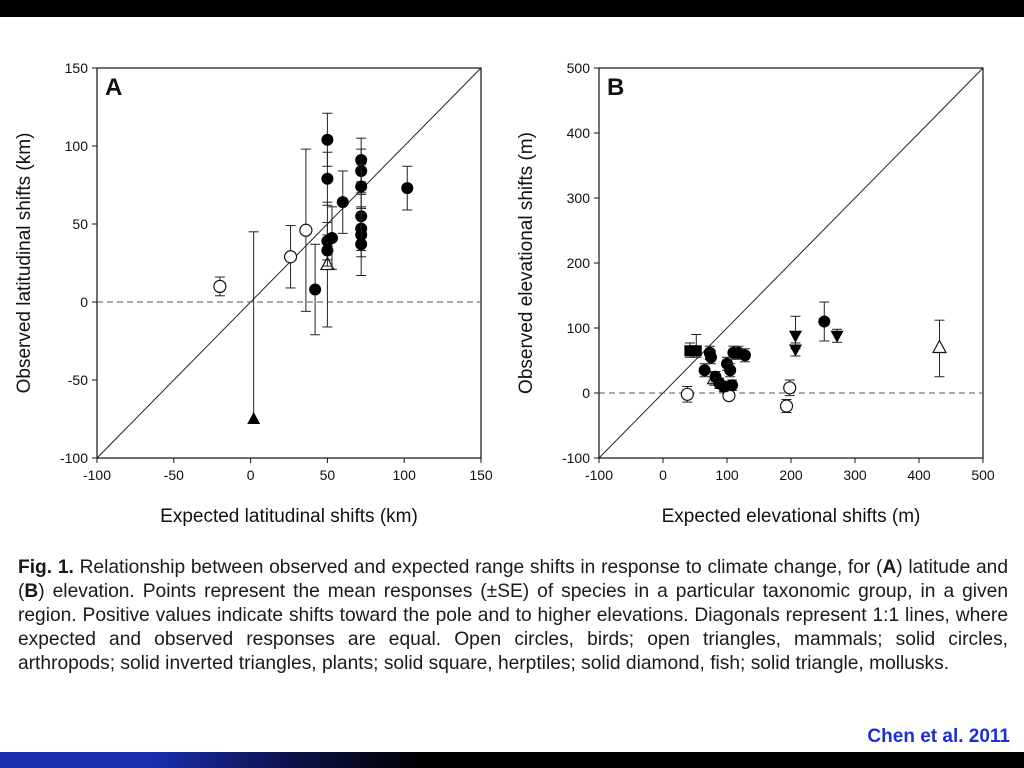  Describe the element at coordinates (791, 516) in the screenshot. I see `x-axis-label: Expected elevational shifts (m)` at that location.